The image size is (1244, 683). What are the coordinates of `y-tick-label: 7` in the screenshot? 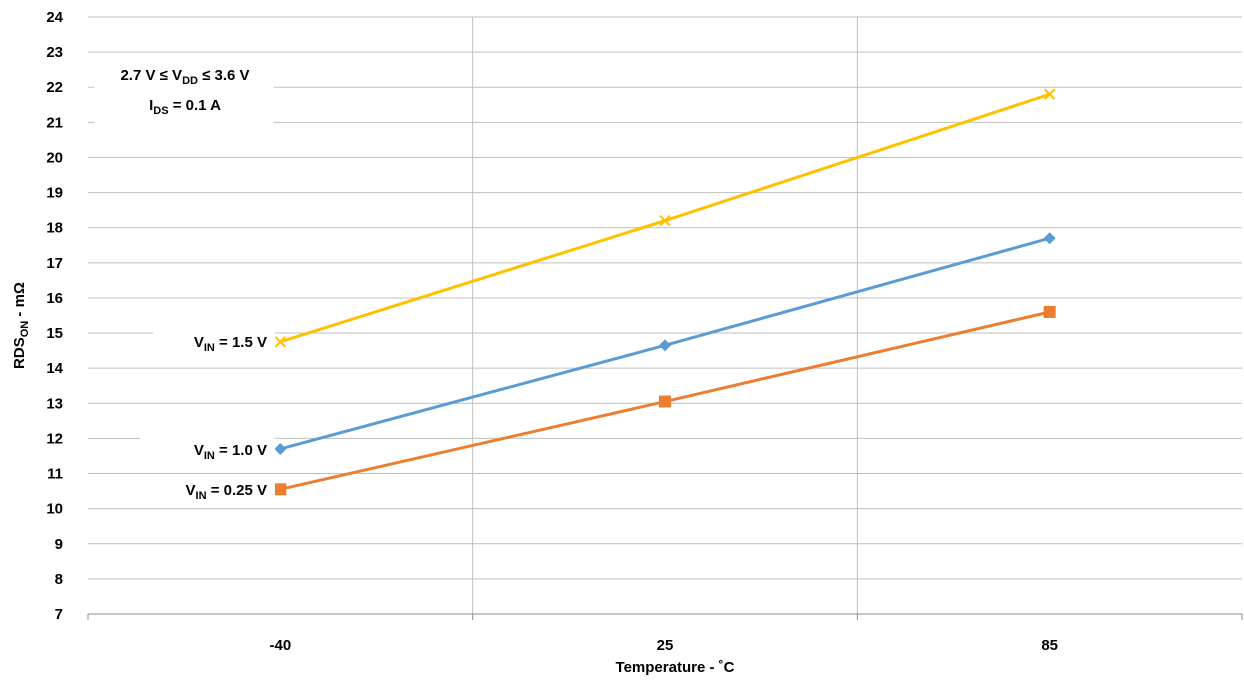 It's located at (59, 614).